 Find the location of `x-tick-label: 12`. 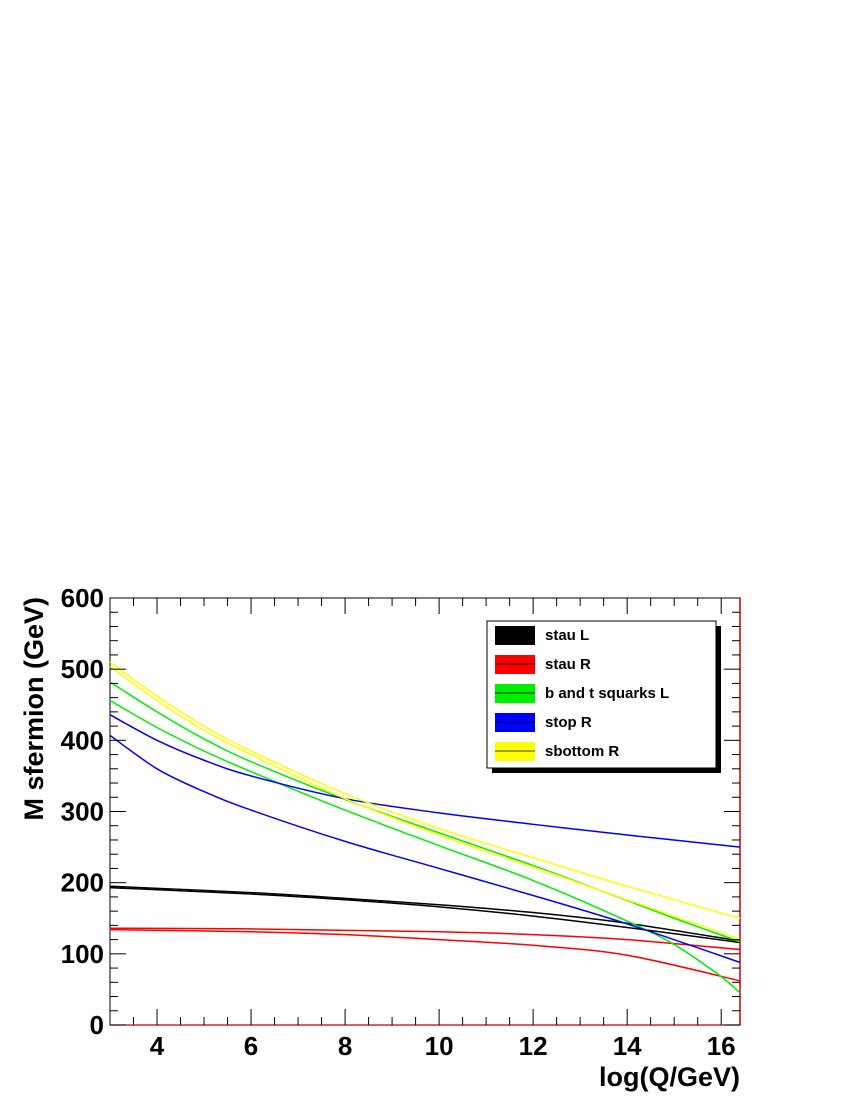

x-tick-label: 12 is located at coordinates (533, 1046).